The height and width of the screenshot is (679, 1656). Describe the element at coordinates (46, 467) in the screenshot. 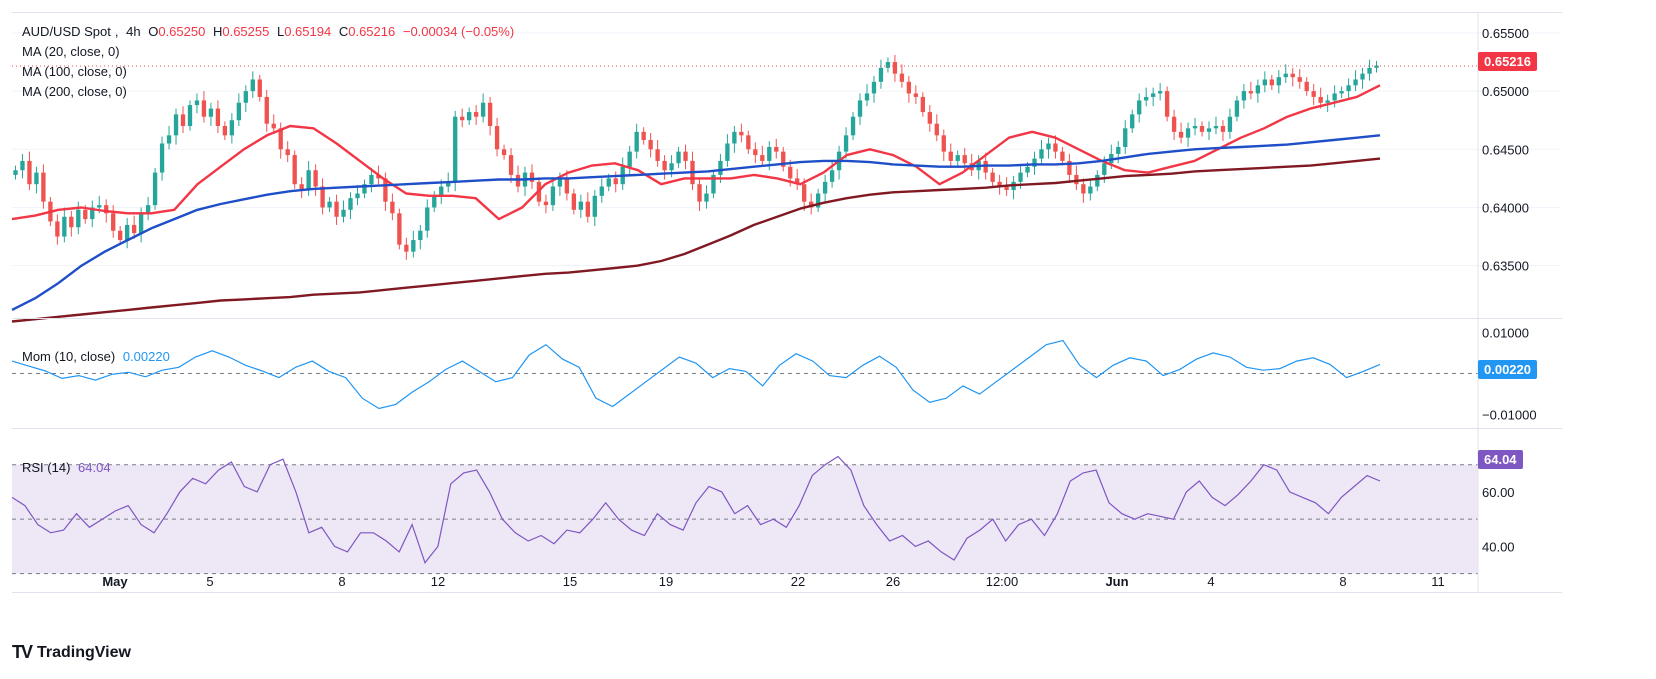

I see `rsi-label: RSI (14)` at that location.